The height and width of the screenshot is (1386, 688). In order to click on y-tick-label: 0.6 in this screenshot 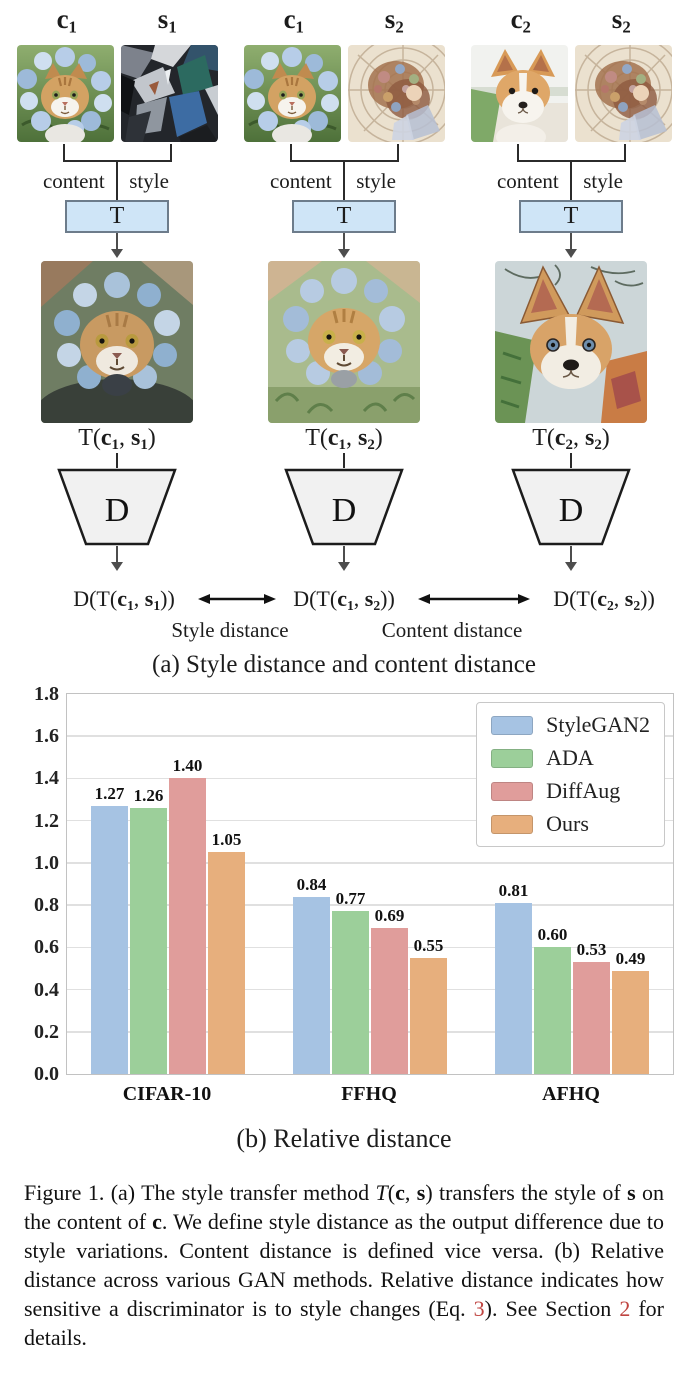, I will do `click(46, 947)`.